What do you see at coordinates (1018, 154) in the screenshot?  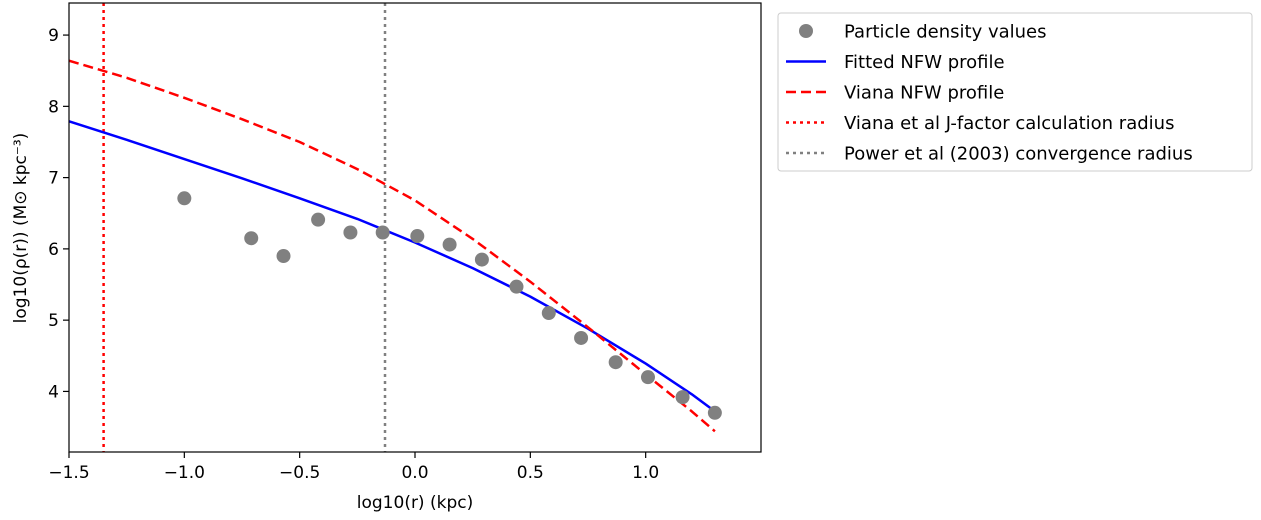 I see `legend-label: Power et al (2003) convergence radius` at bounding box center [1018, 154].